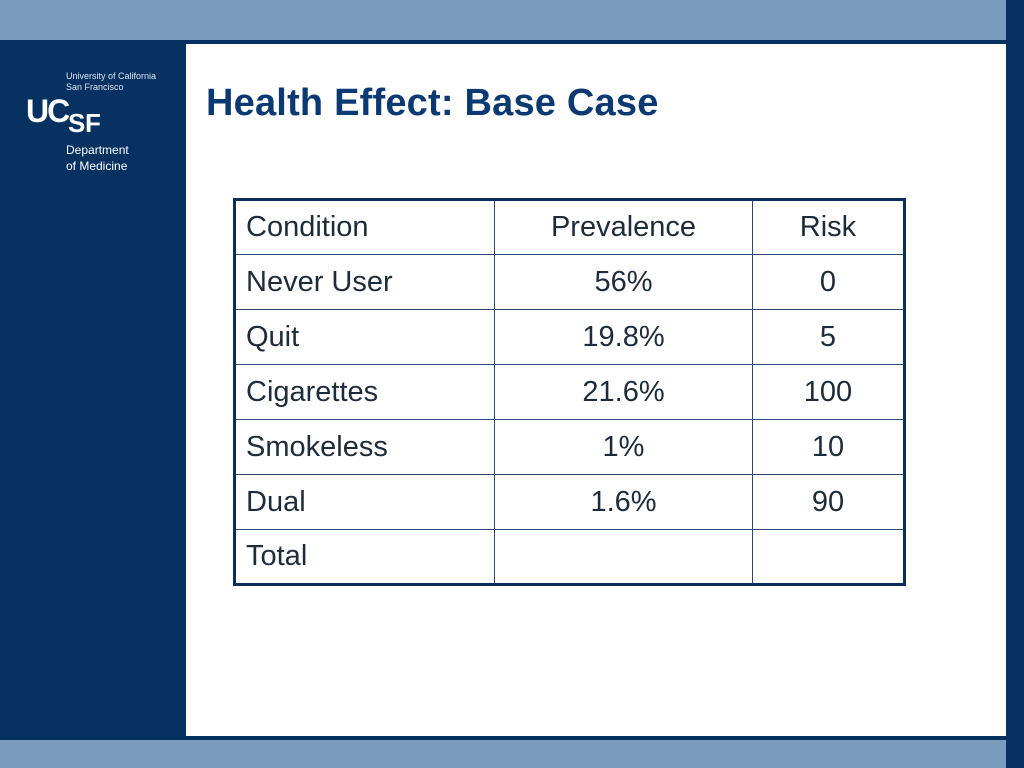 Image resolution: width=1024 pixels, height=768 pixels. I want to click on table-row: Smokeless 1% 10, so click(569, 447).